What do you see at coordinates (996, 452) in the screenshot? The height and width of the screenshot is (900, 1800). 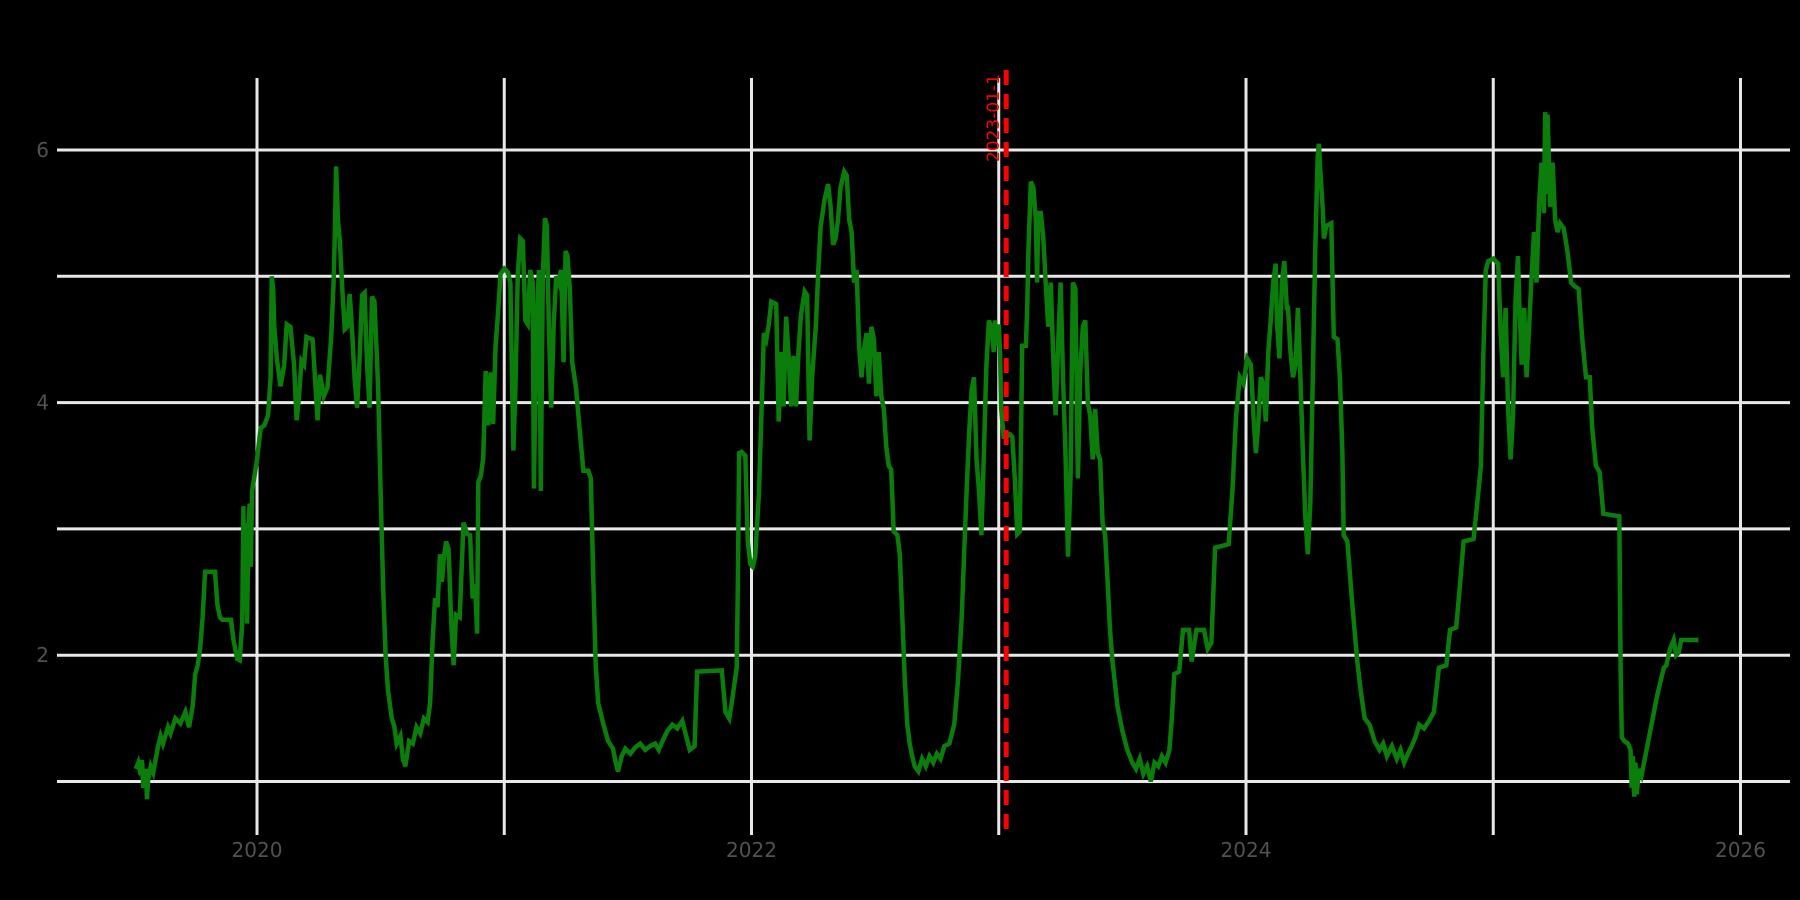 I see `forecast-split-marker-group: 2023-01-1` at bounding box center [996, 452].